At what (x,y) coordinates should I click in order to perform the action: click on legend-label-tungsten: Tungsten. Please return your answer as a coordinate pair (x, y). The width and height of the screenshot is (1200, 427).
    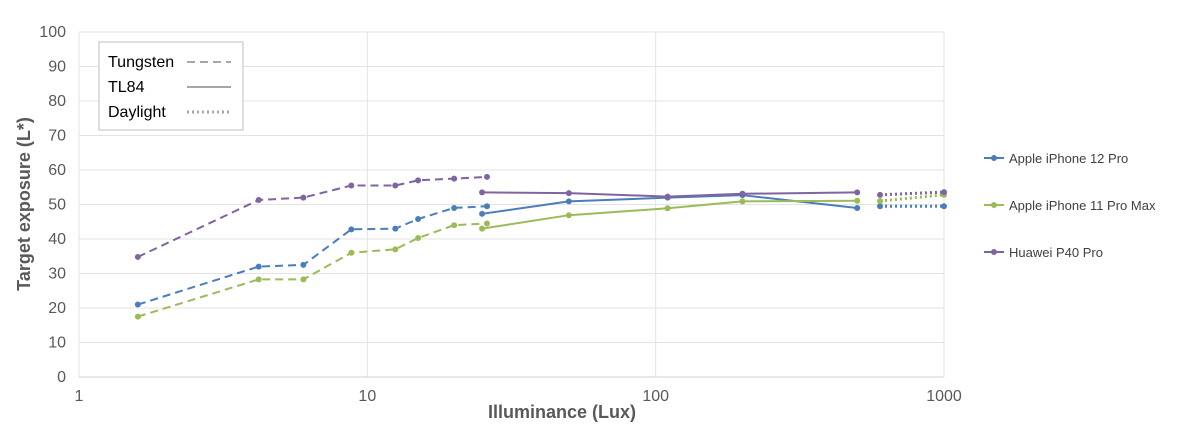
    Looking at the image, I should click on (141, 62).